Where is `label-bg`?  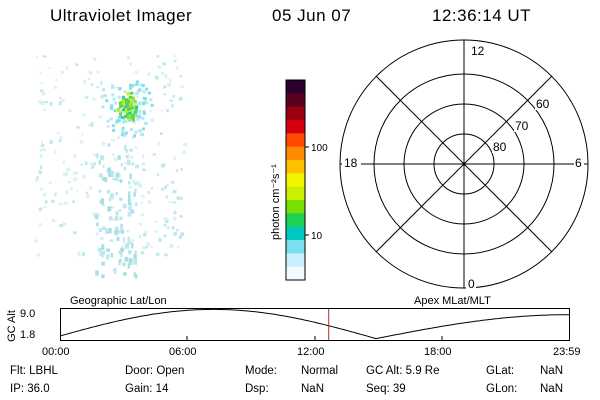
label-bg is located at coordinates (478, 50).